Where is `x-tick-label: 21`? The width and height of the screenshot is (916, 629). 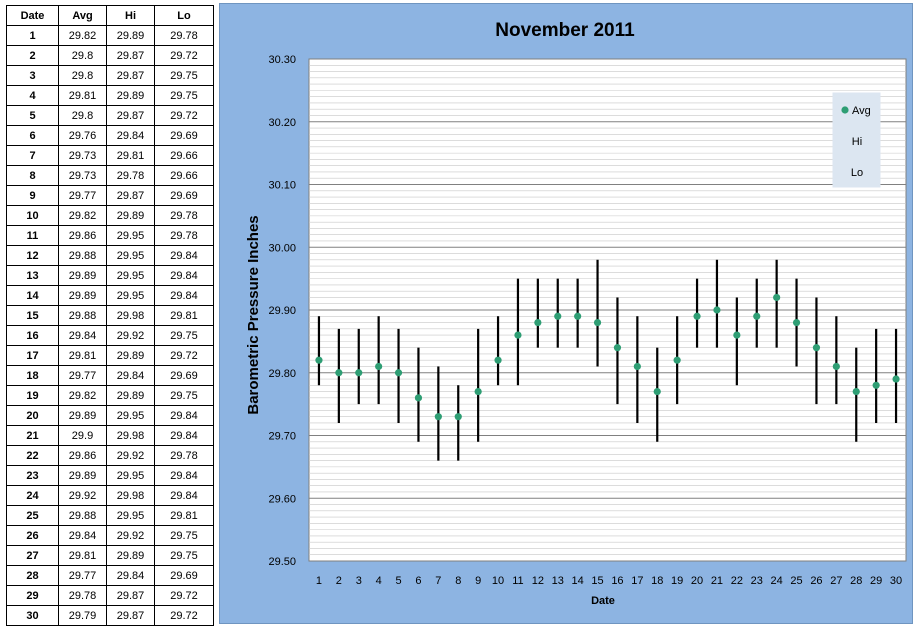
x-tick-label: 21 is located at coordinates (717, 581).